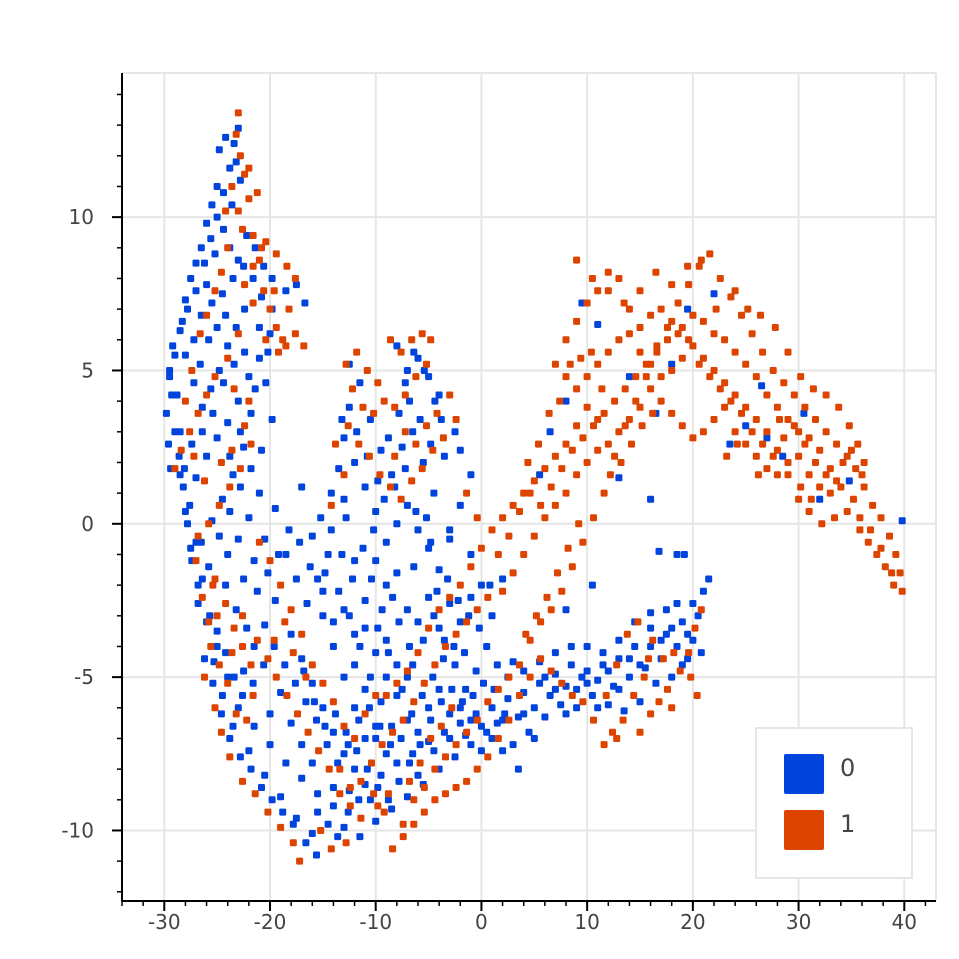 Image resolution: width=959 pixels, height=959 pixels. Describe the element at coordinates (164, 922) in the screenshot. I see `x-tick-label: -30` at that location.